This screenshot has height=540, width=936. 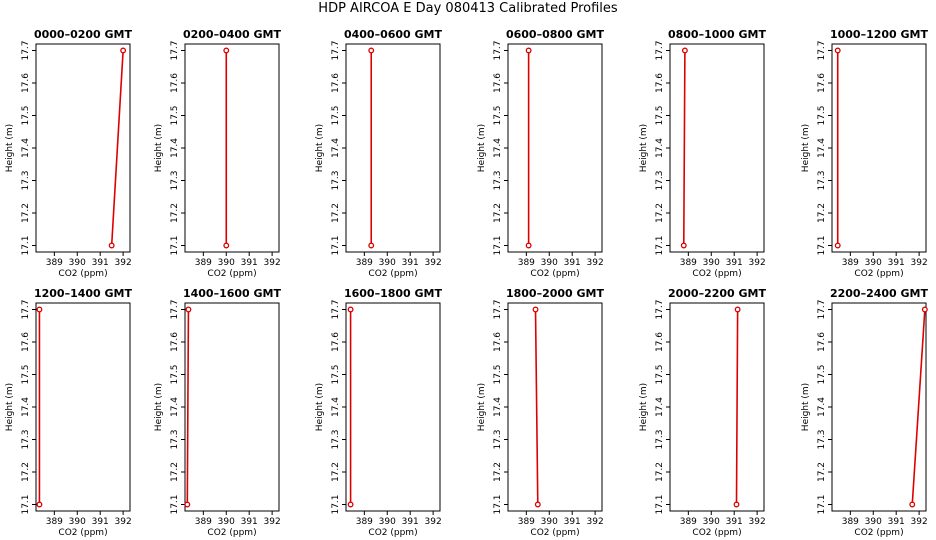 I want to click on series-line, so click(x=536, y=407).